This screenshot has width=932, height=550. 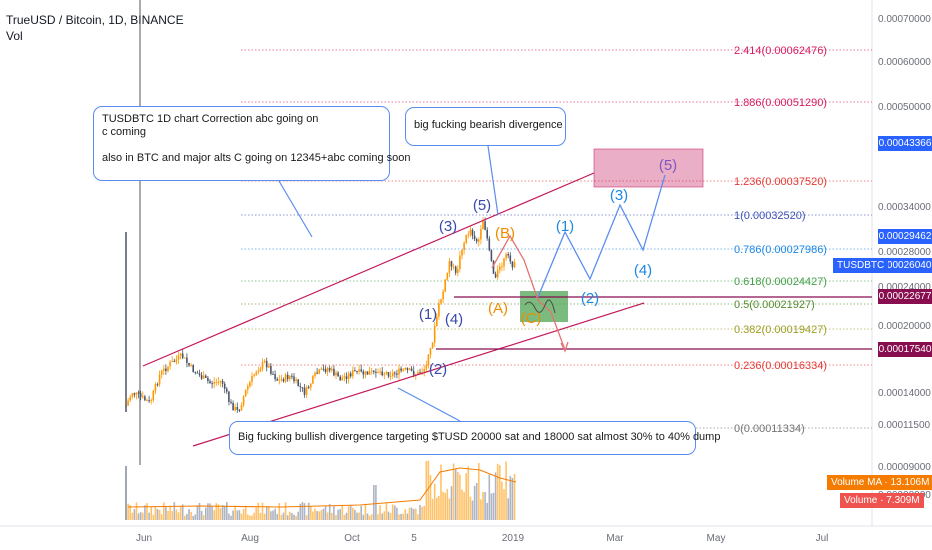 I want to click on time-tick-7: Jul, so click(x=822, y=538).